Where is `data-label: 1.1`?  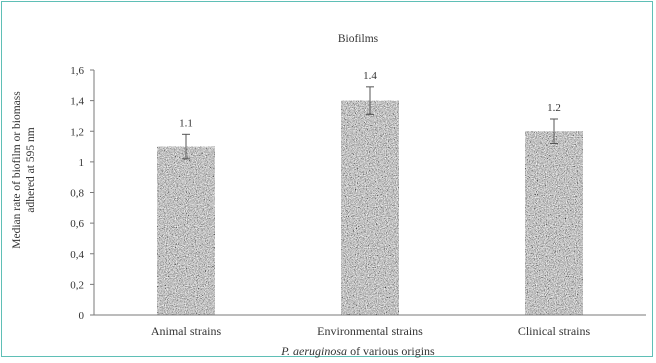
data-label: 1.1 is located at coordinates (186, 123).